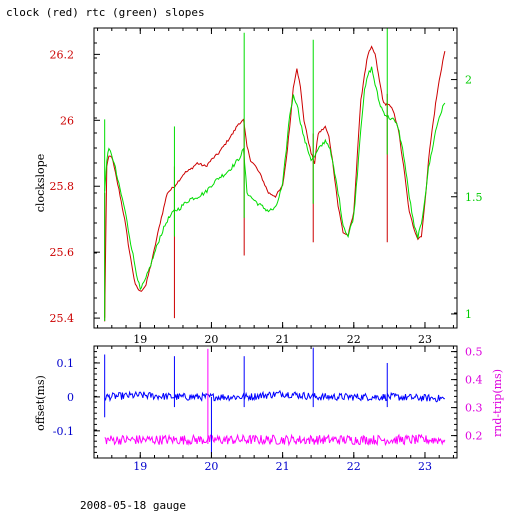 Image resolution: width=512 pixels, height=512 pixels. Describe the element at coordinates (40, 403) in the screenshot. I see `bottom-y-axis-label: offset(ms)` at that location.